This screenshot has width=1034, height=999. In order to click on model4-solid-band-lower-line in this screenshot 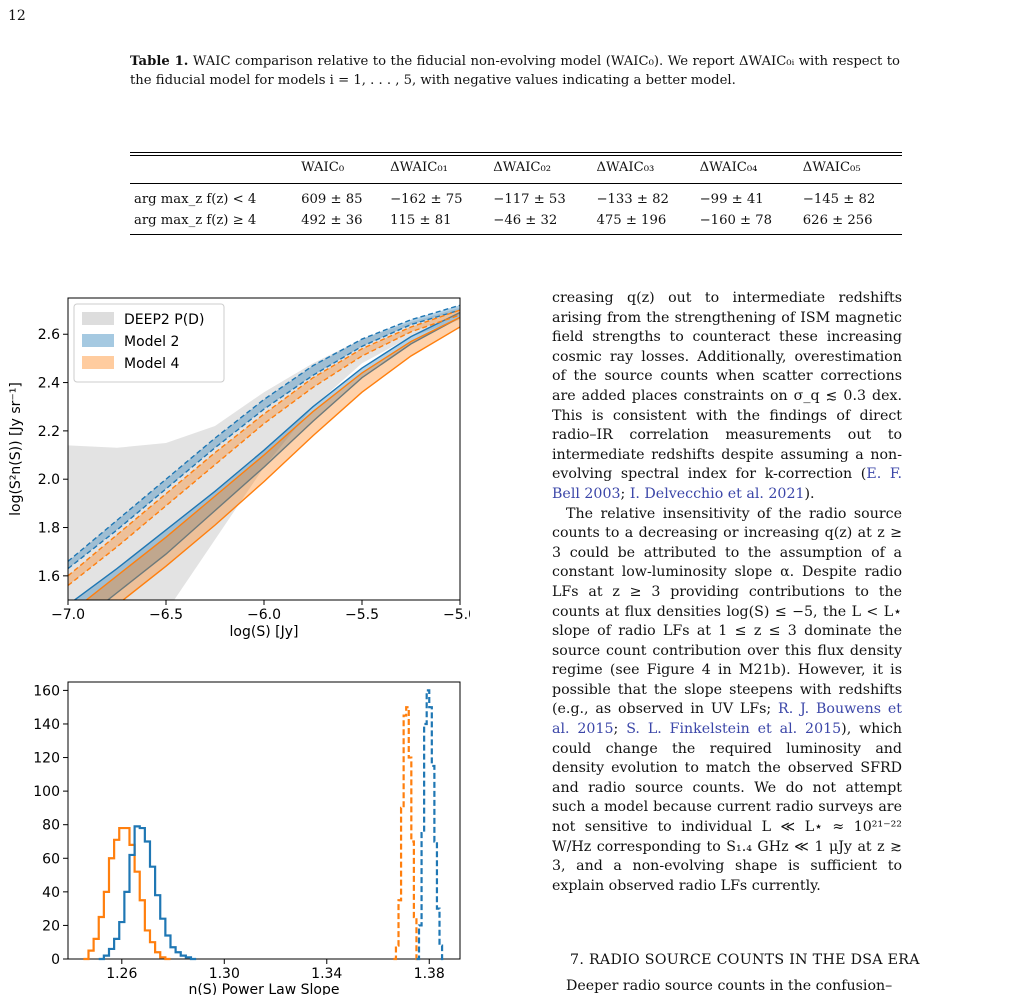, I will do `click(290, 463)`.